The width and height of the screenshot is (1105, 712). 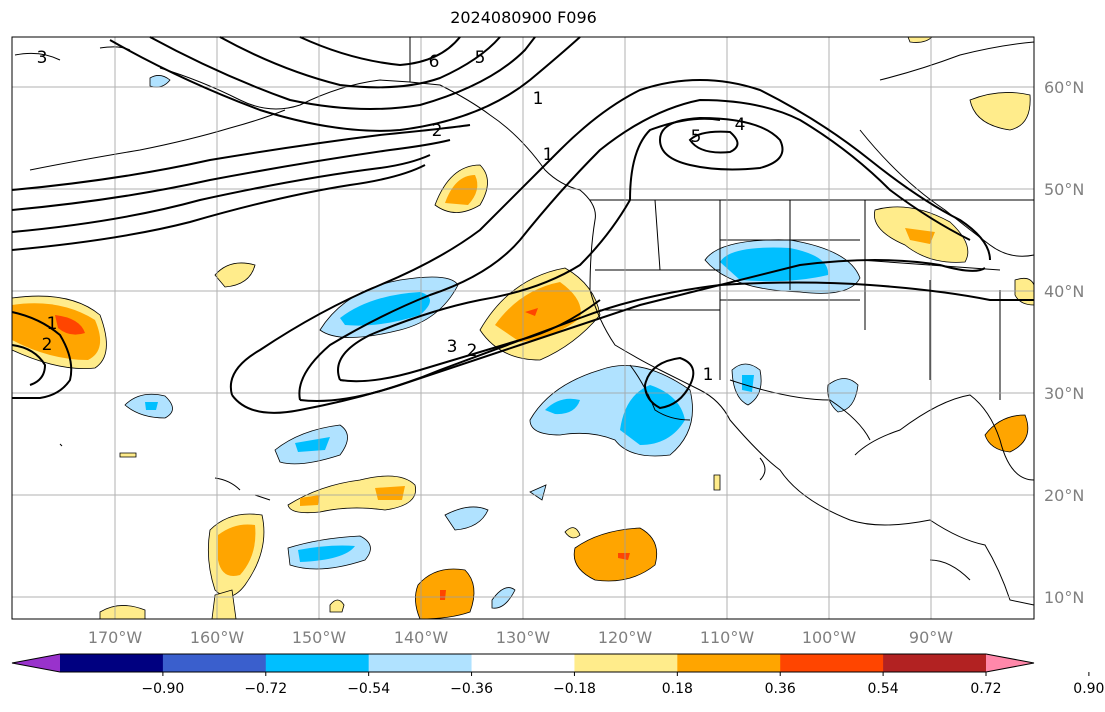 I want to click on lat-label: 10°N, so click(x=1064, y=597).